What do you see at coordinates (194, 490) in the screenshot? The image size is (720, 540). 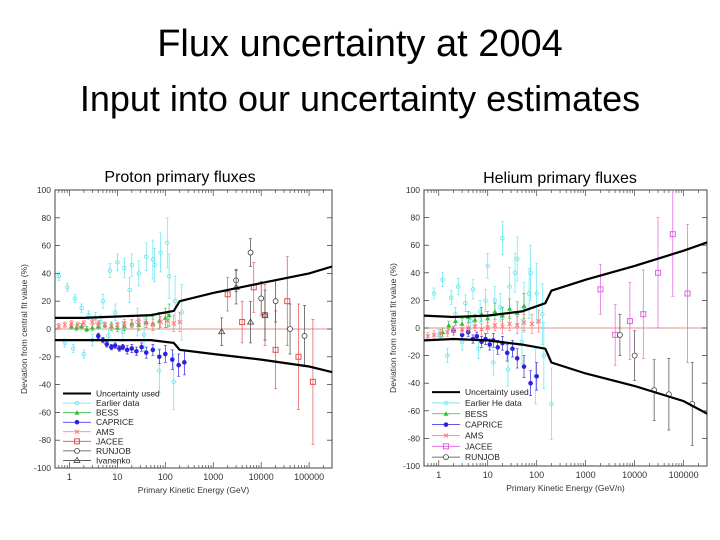 I see `proton-x-axis-label: Primary Kinetic Energy (GeV)` at bounding box center [194, 490].